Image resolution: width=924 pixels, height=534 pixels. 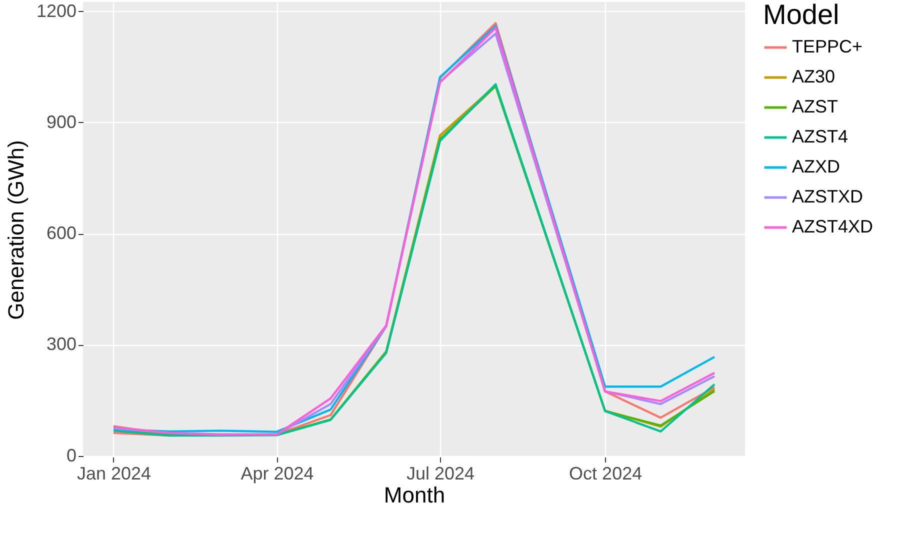 What do you see at coordinates (815, 106) in the screenshot?
I see `legend-label: AZST` at bounding box center [815, 106].